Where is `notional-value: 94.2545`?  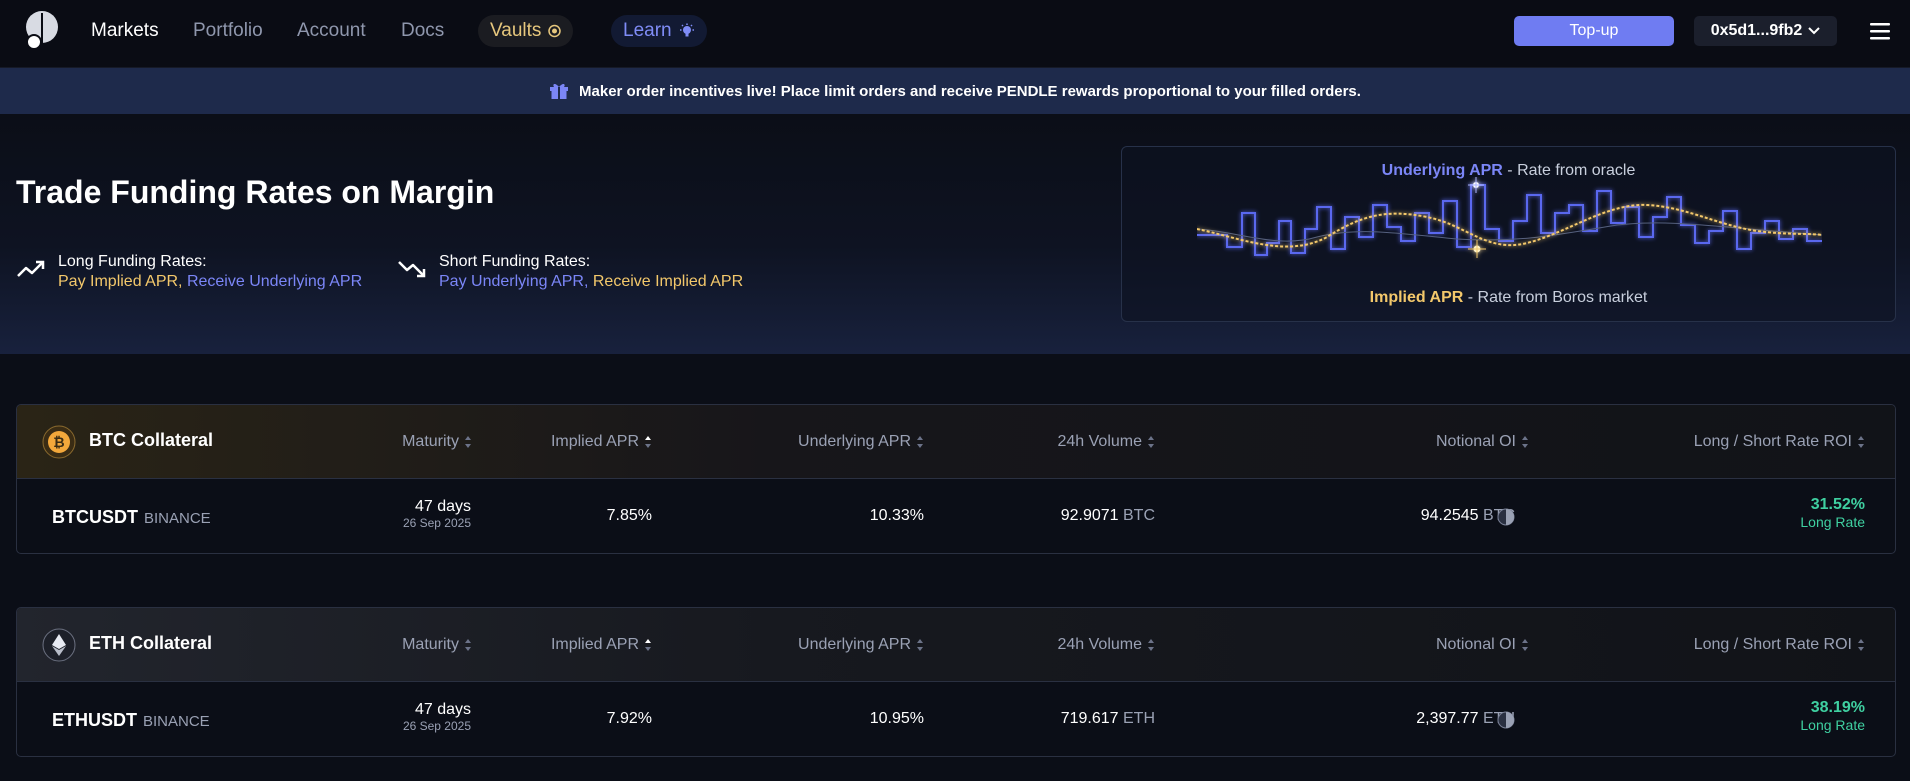
notional-value: 94.2545 is located at coordinates (1449, 515).